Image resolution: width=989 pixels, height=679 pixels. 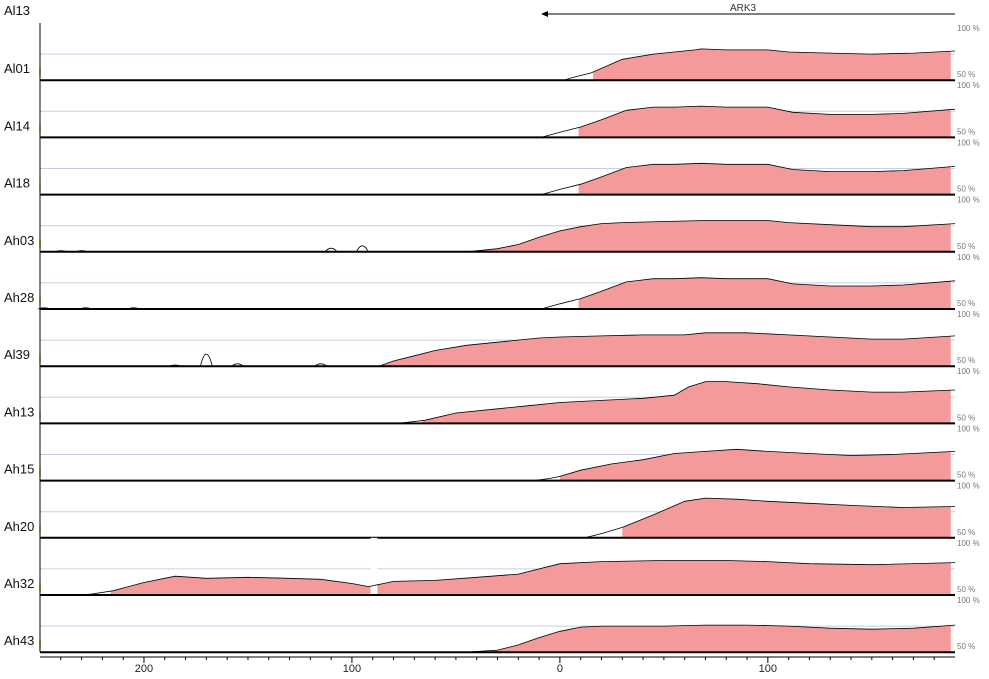 What do you see at coordinates (19, 297) in the screenshot?
I see `sequence-label: Ah28` at bounding box center [19, 297].